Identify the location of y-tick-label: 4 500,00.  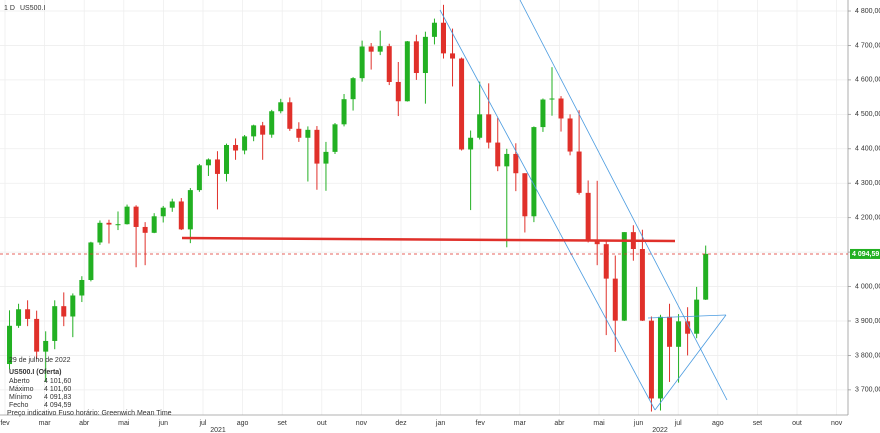
(867, 114).